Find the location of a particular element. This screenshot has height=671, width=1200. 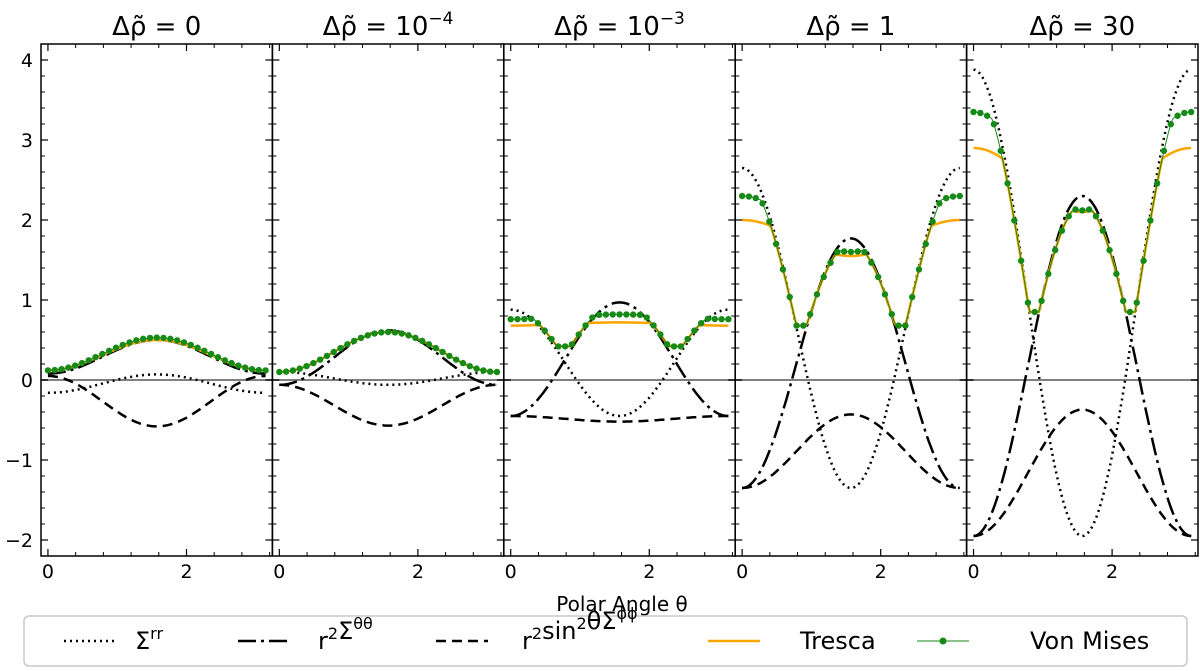

legend-label-stt: r2Σθθ is located at coordinates (345, 634).